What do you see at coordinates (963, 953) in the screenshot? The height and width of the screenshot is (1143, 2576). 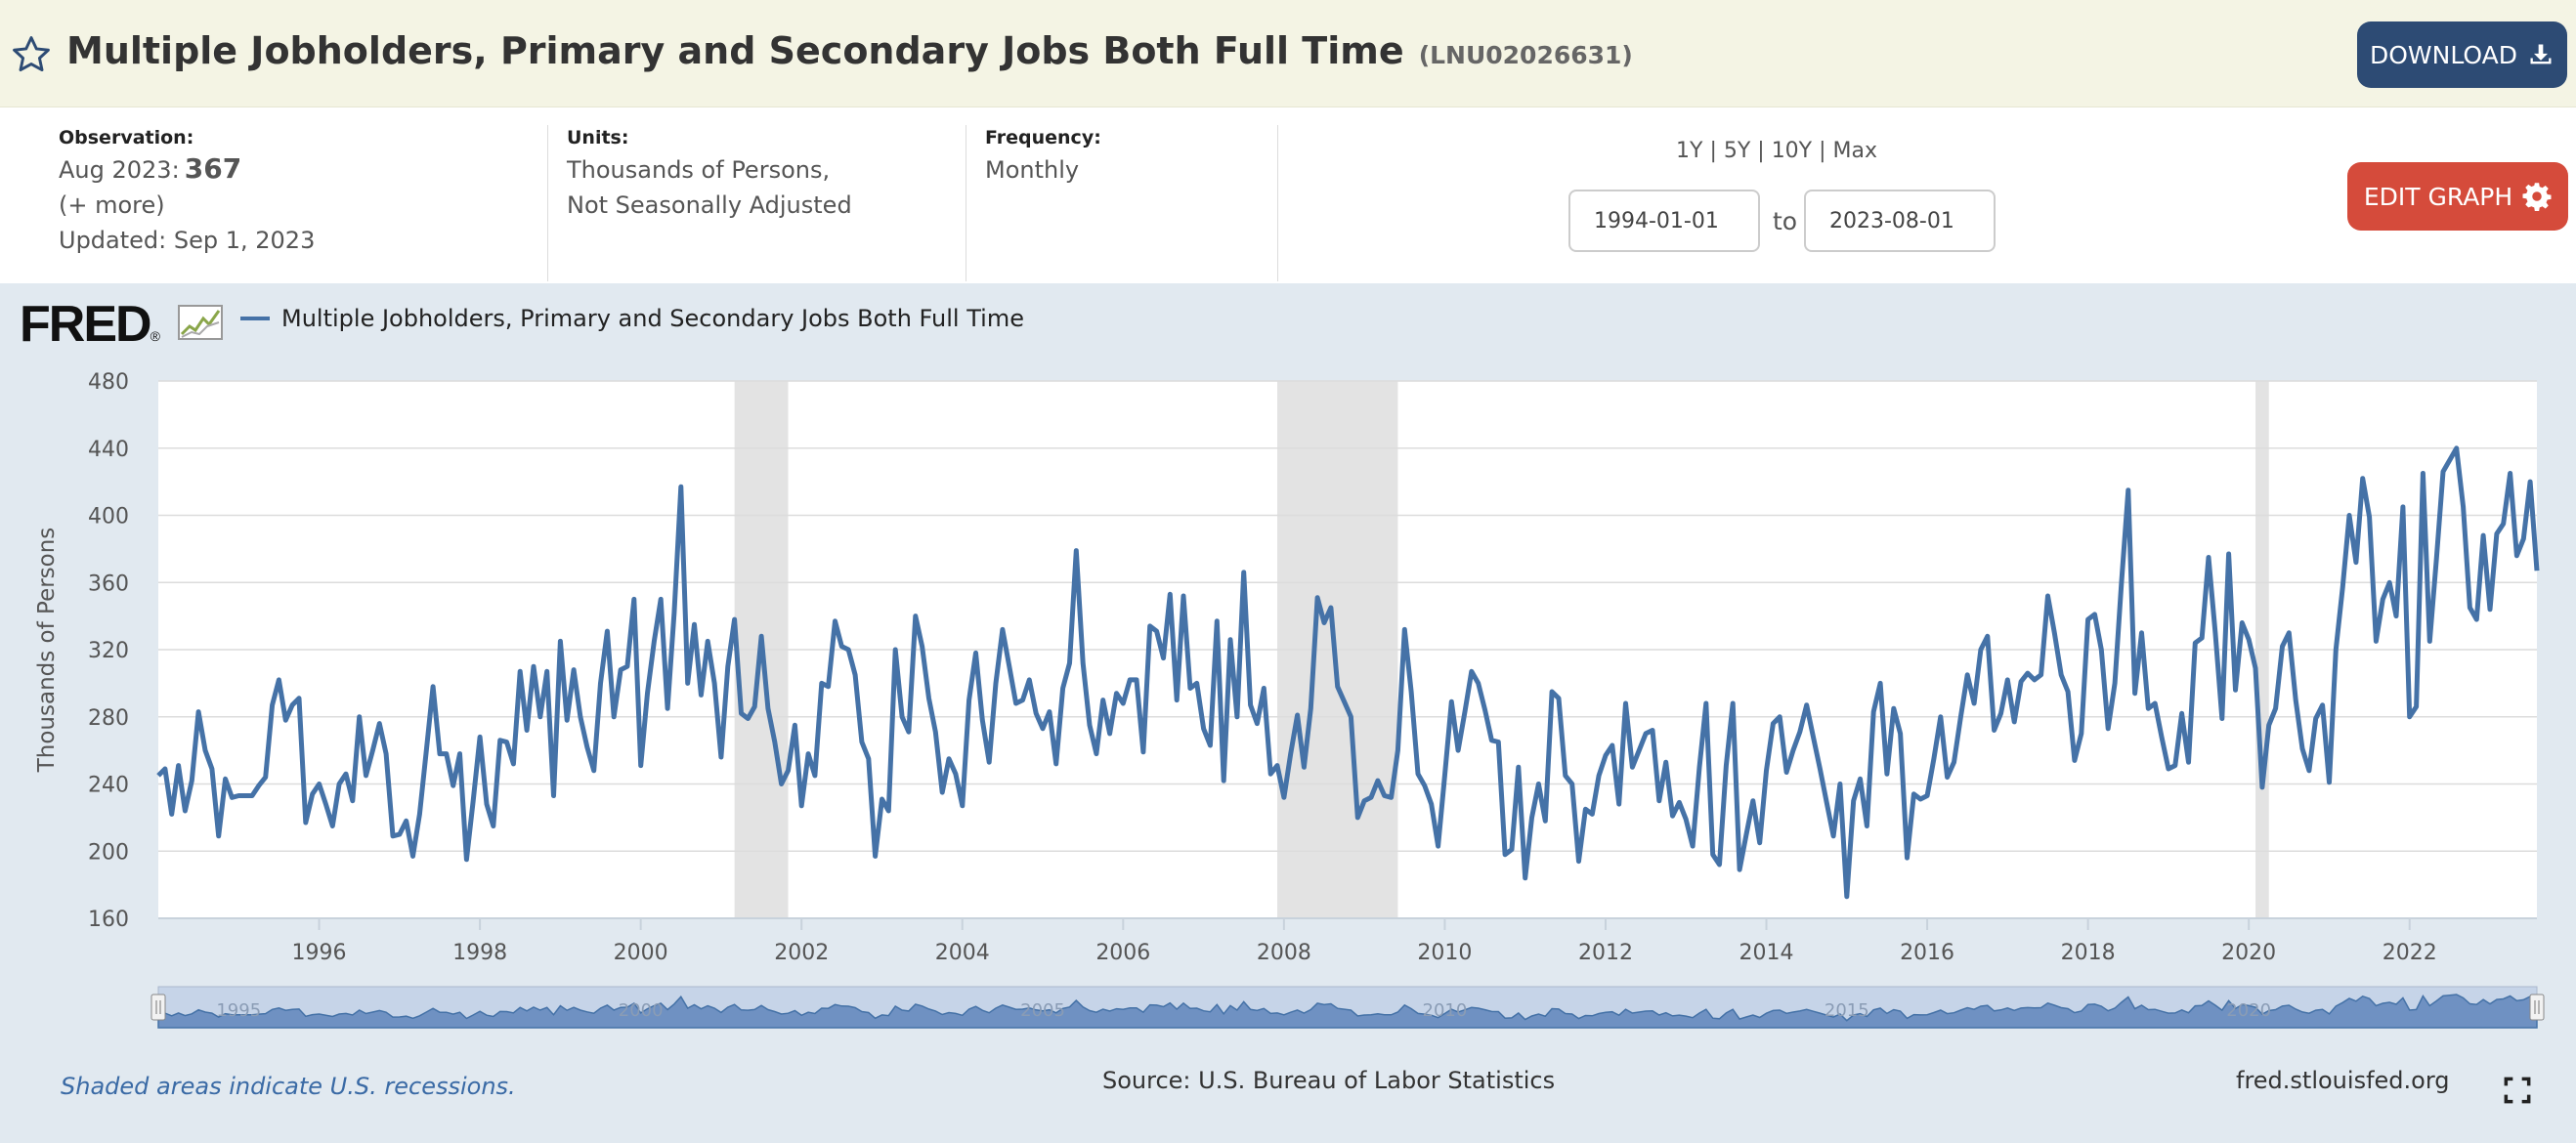 I see `x-tick-label: 2004` at bounding box center [963, 953].